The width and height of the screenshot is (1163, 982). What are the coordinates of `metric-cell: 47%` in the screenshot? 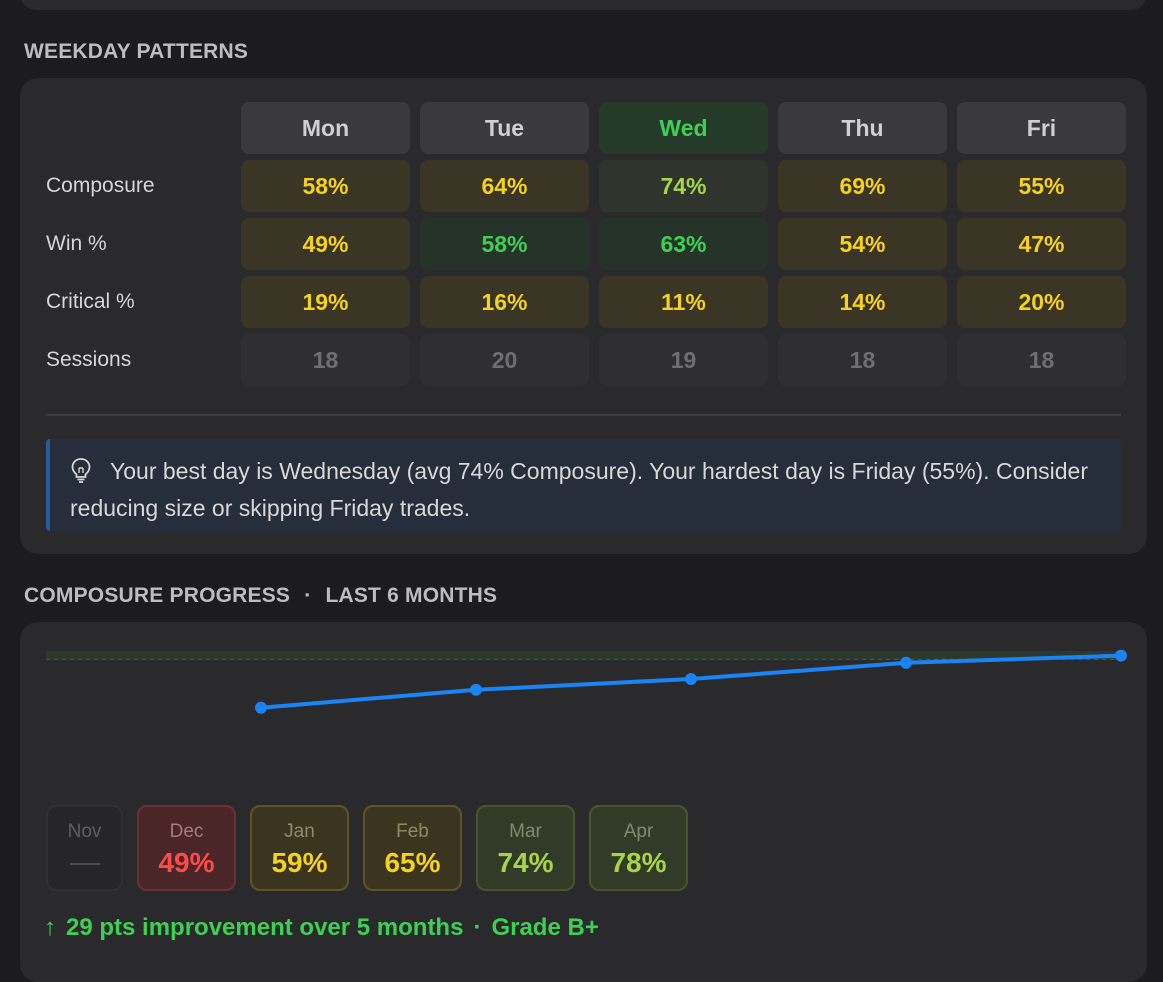 It's located at (1041, 244).